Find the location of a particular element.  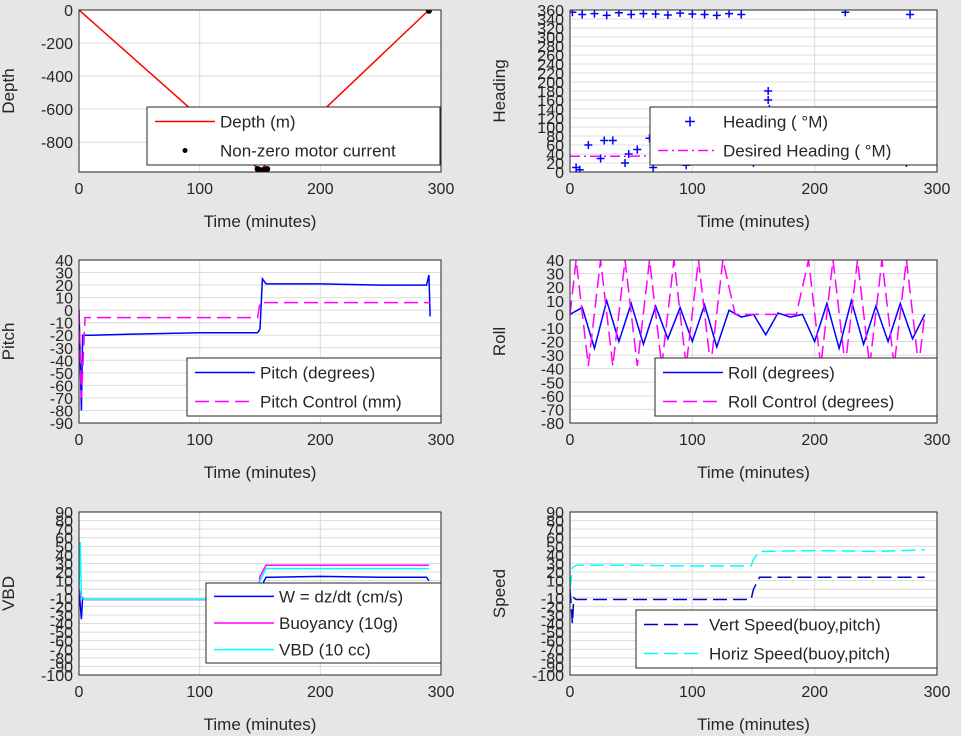

y-axis-label: Depth is located at coordinates (9, 90).